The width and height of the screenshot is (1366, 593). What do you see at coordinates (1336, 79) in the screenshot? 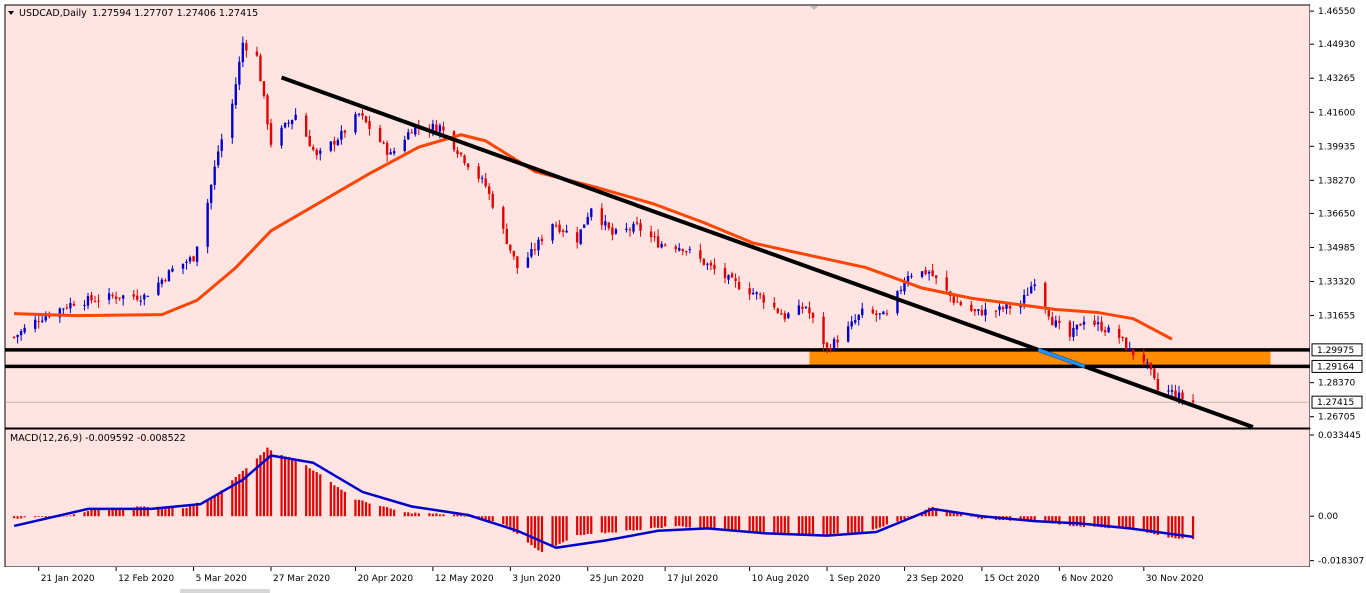
I see `price-tick-label: 1.43265` at bounding box center [1336, 79].